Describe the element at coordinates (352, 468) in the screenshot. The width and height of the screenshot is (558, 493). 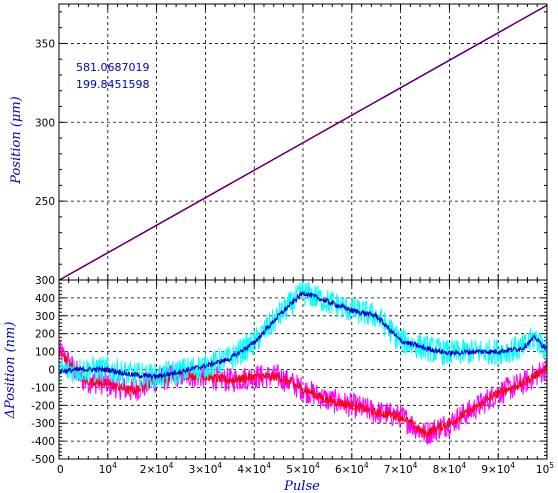
I see `x-tick-label: 6×10⁴` at that location.